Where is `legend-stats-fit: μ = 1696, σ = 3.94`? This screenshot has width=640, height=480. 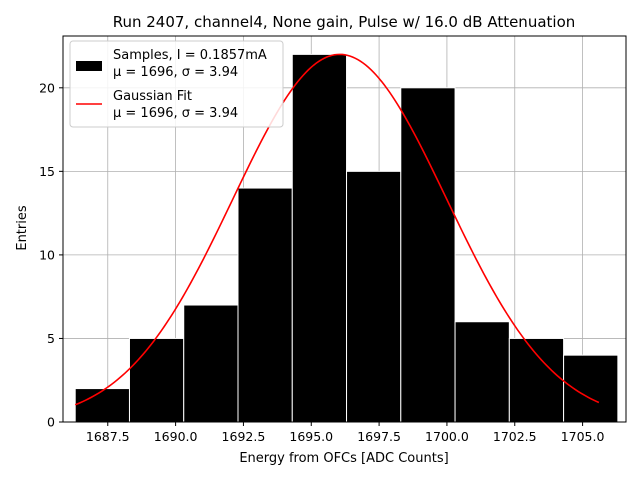 legend-stats-fit: μ = 1696, σ = 3.94 is located at coordinates (175, 113).